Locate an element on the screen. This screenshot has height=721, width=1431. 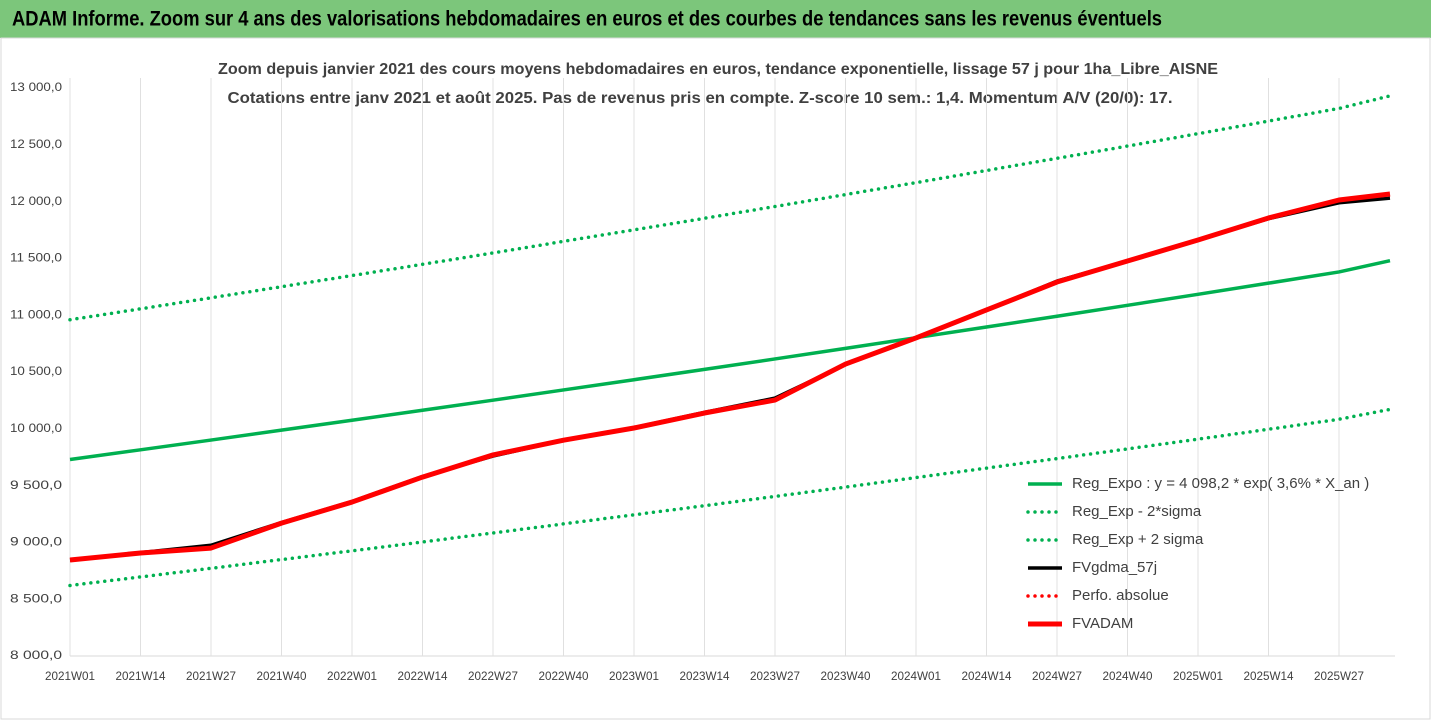
x-tick-label: 2024W40 is located at coordinates (1128, 676).